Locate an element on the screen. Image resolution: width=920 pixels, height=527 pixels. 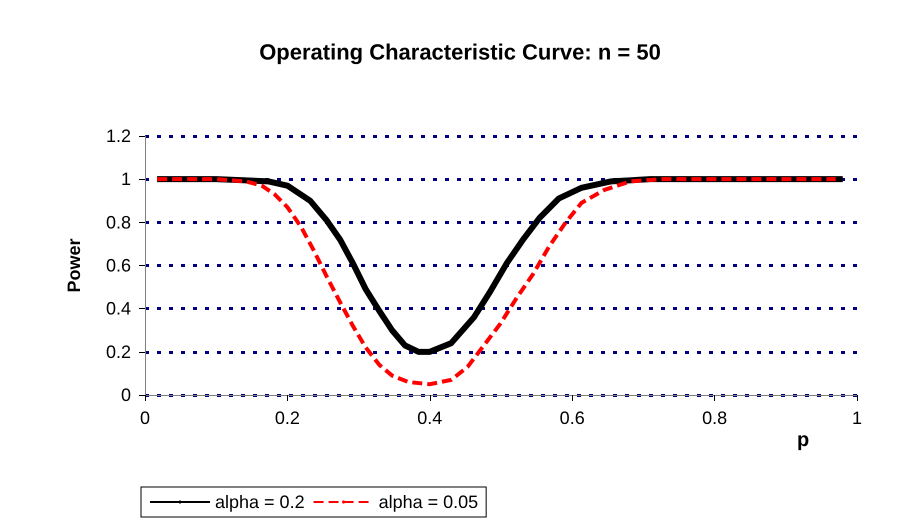
y-tick-label: 0 is located at coordinates (125, 395).